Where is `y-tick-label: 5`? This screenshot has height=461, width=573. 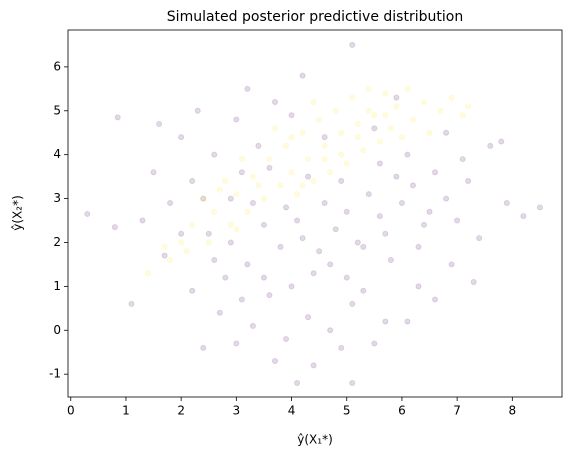
y-tick-label: 5 is located at coordinates (57, 110).